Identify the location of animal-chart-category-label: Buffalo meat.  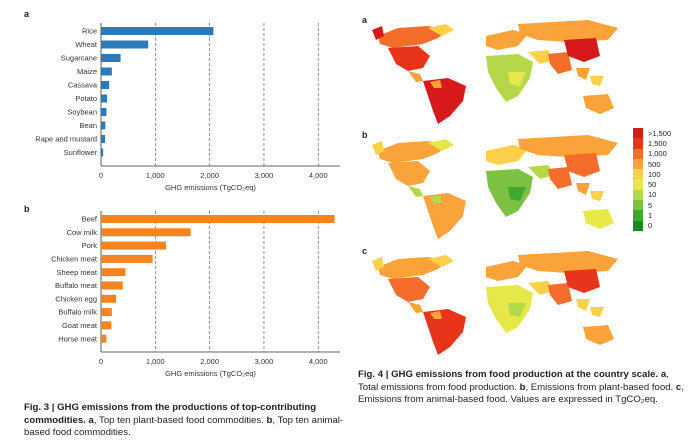
(76, 285).